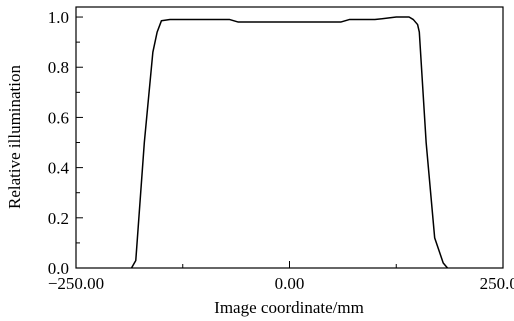  Describe the element at coordinates (59, 143) in the screenshot. I see `y-axis-tick-labels: 0.0 0.2 0.4 0.6 0.8 1.0` at that location.